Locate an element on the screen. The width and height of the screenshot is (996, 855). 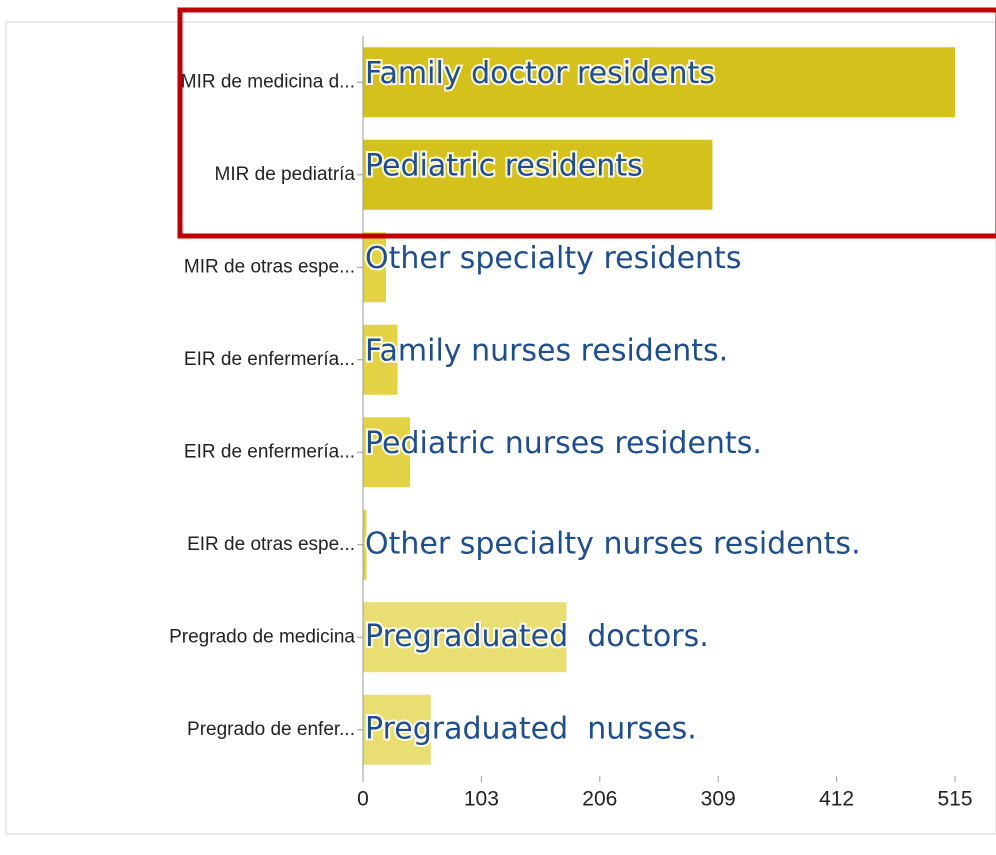
annotation: Pediatric nurses residents. is located at coordinates (563, 443).